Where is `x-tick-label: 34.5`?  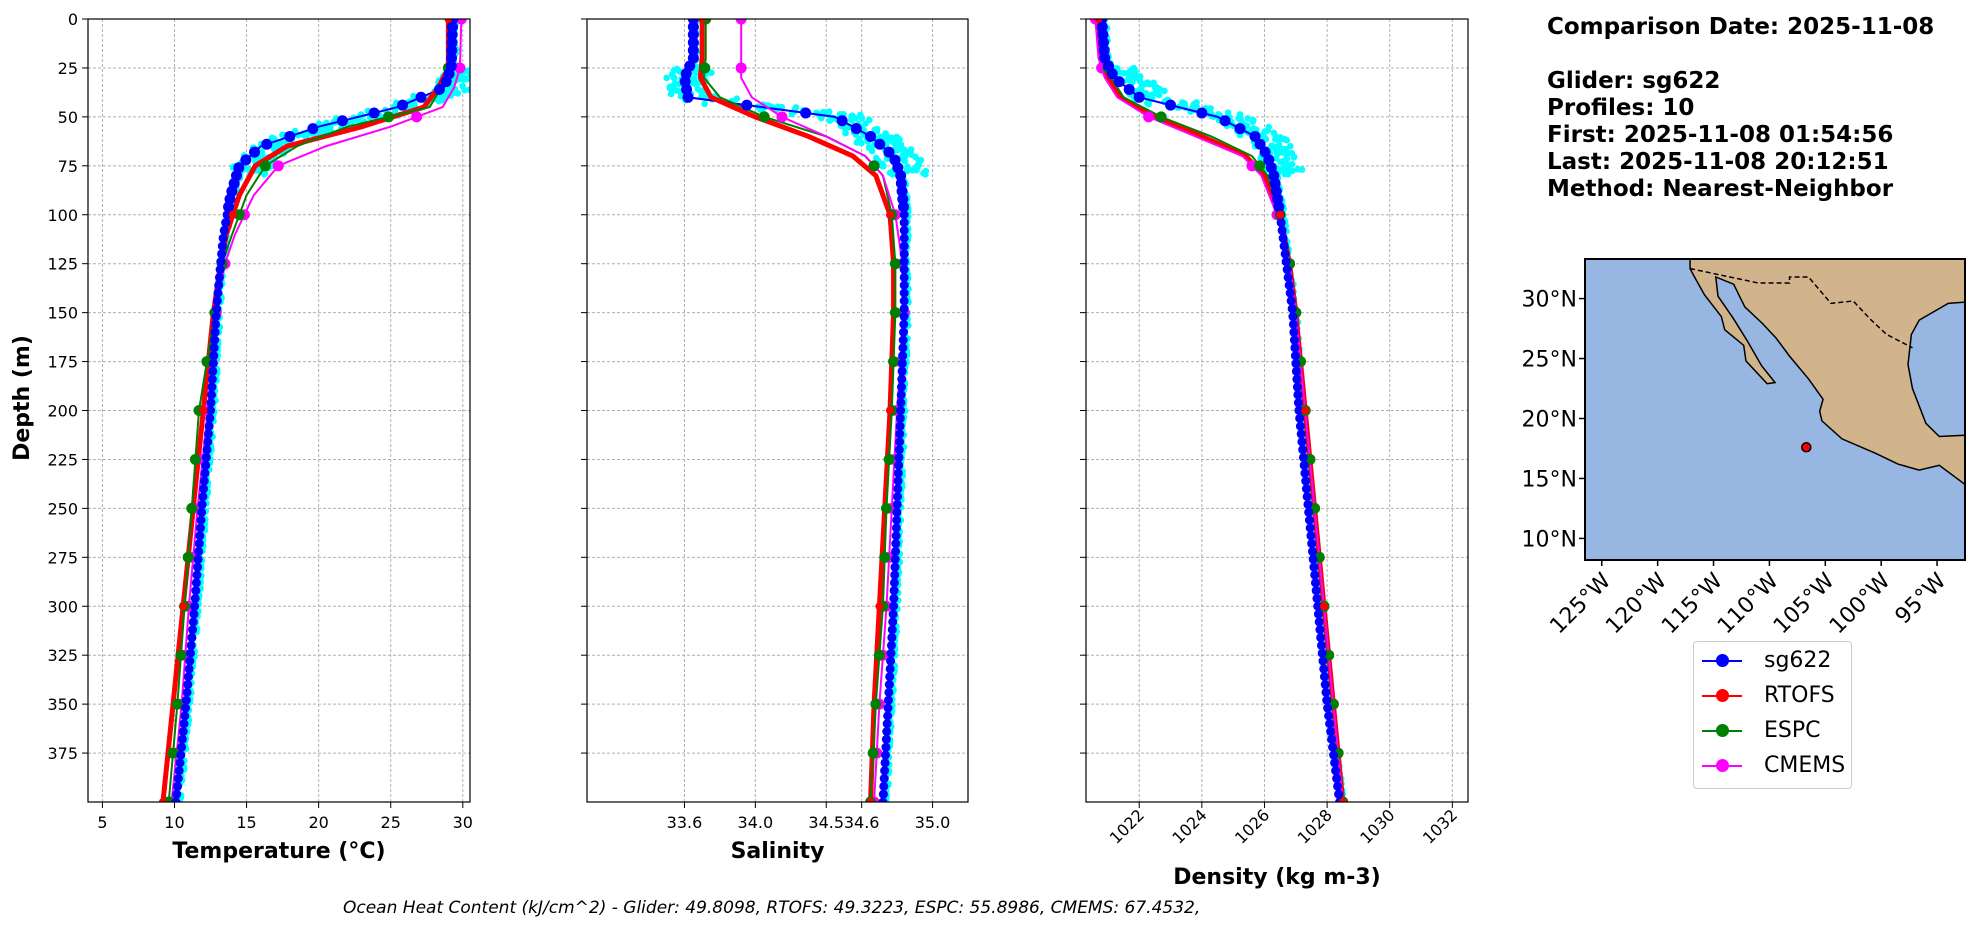
x-tick-label: 34.5 is located at coordinates (826, 822).